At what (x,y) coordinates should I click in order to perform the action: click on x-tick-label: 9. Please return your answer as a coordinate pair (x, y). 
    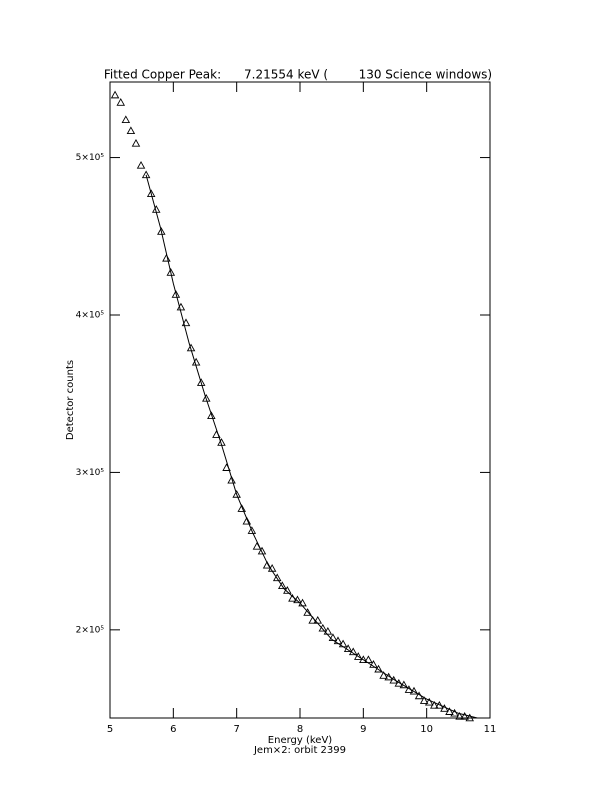
    Looking at the image, I should click on (363, 729).